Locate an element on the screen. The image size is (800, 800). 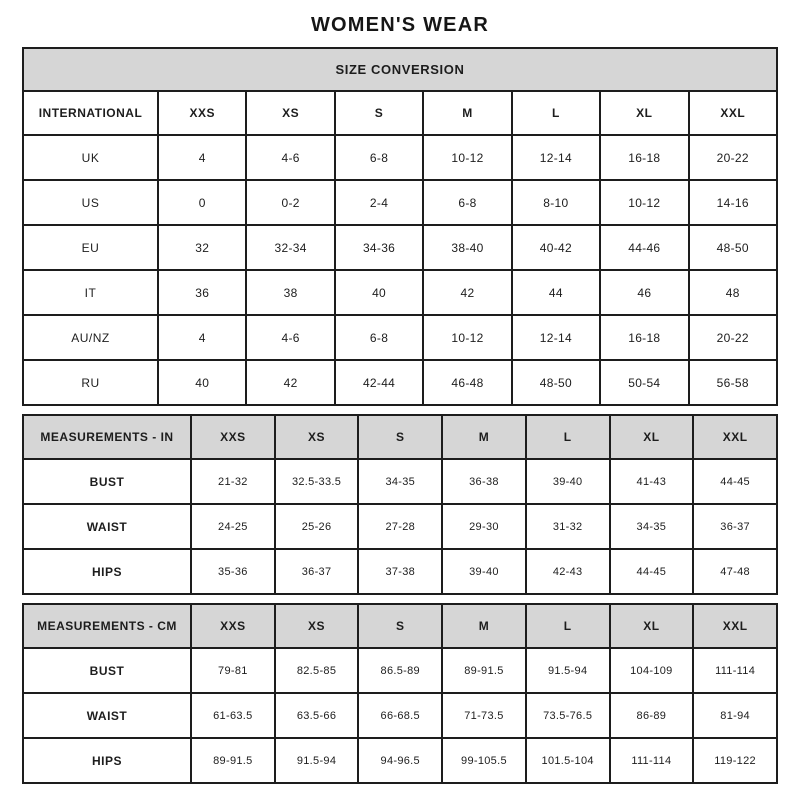
value-cell: 89-91.5 is located at coordinates (233, 760).